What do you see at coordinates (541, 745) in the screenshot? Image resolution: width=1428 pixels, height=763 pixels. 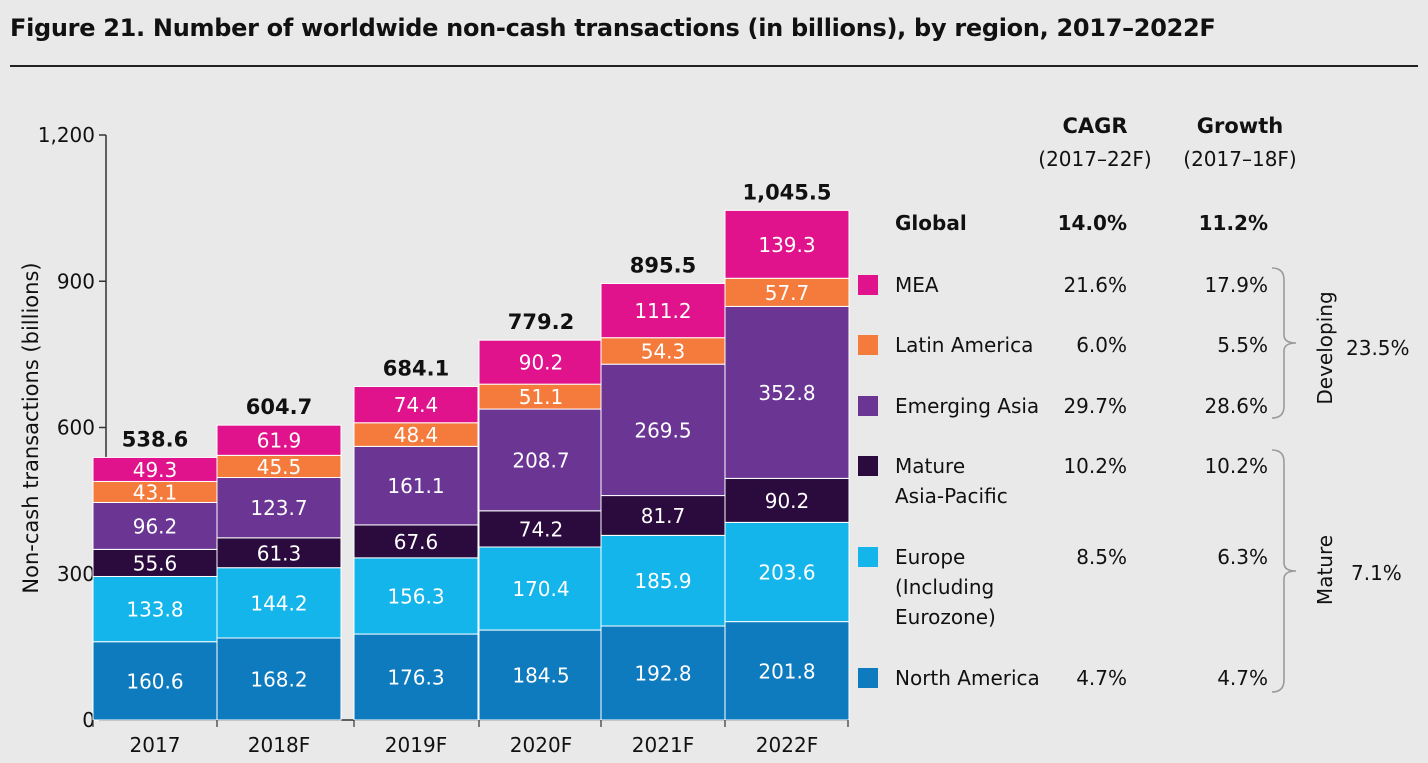 I see `x-tick-label: 2020F` at bounding box center [541, 745].